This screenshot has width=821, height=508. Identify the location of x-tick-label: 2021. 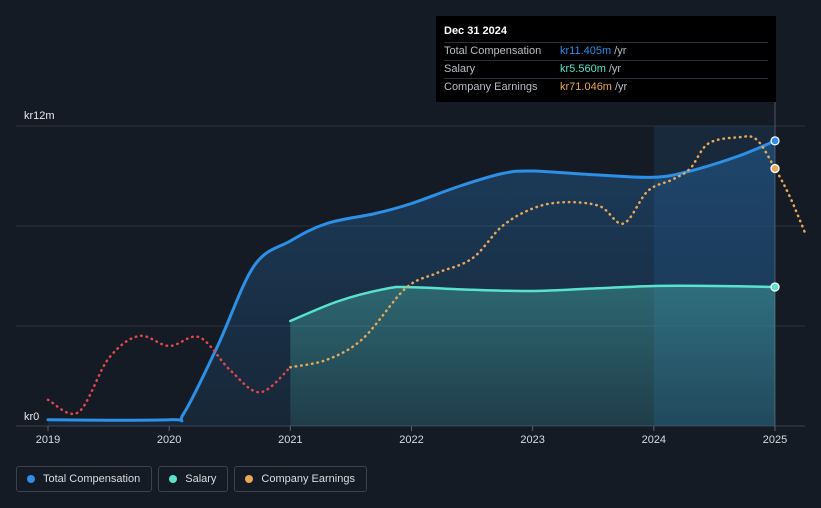
(290, 440).